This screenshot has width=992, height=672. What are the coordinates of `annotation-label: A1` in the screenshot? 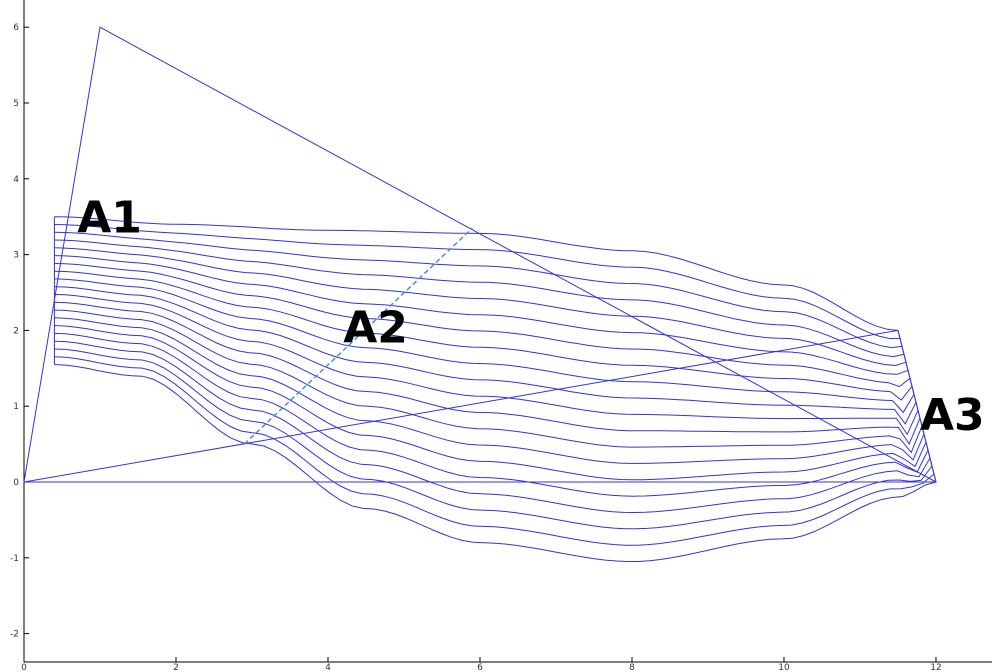 It's located at (109, 218).